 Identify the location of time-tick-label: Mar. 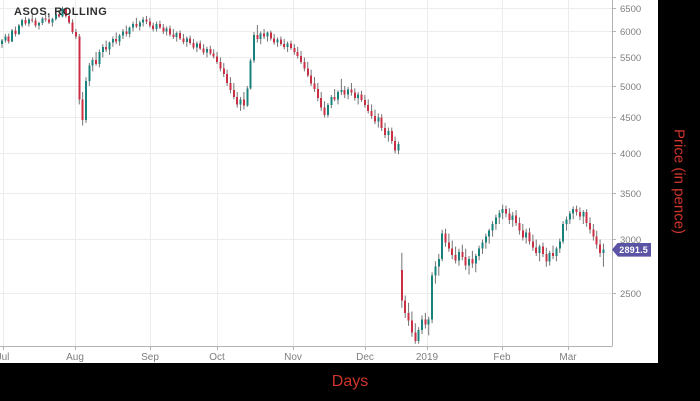
(568, 357).